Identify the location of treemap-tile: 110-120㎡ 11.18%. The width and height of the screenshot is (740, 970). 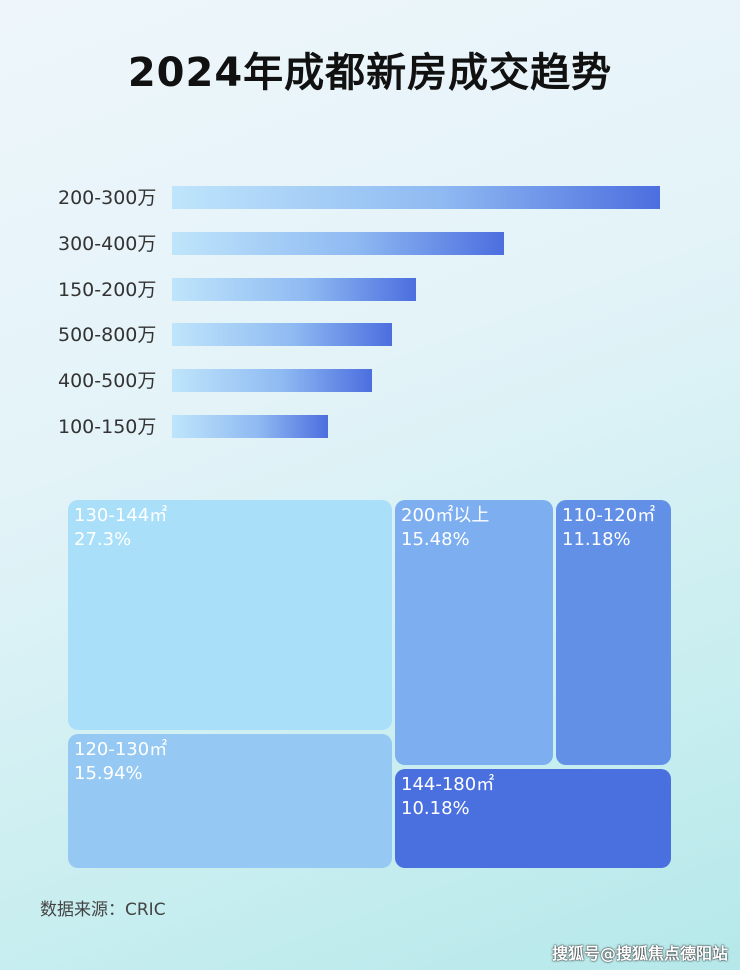
(613, 632).